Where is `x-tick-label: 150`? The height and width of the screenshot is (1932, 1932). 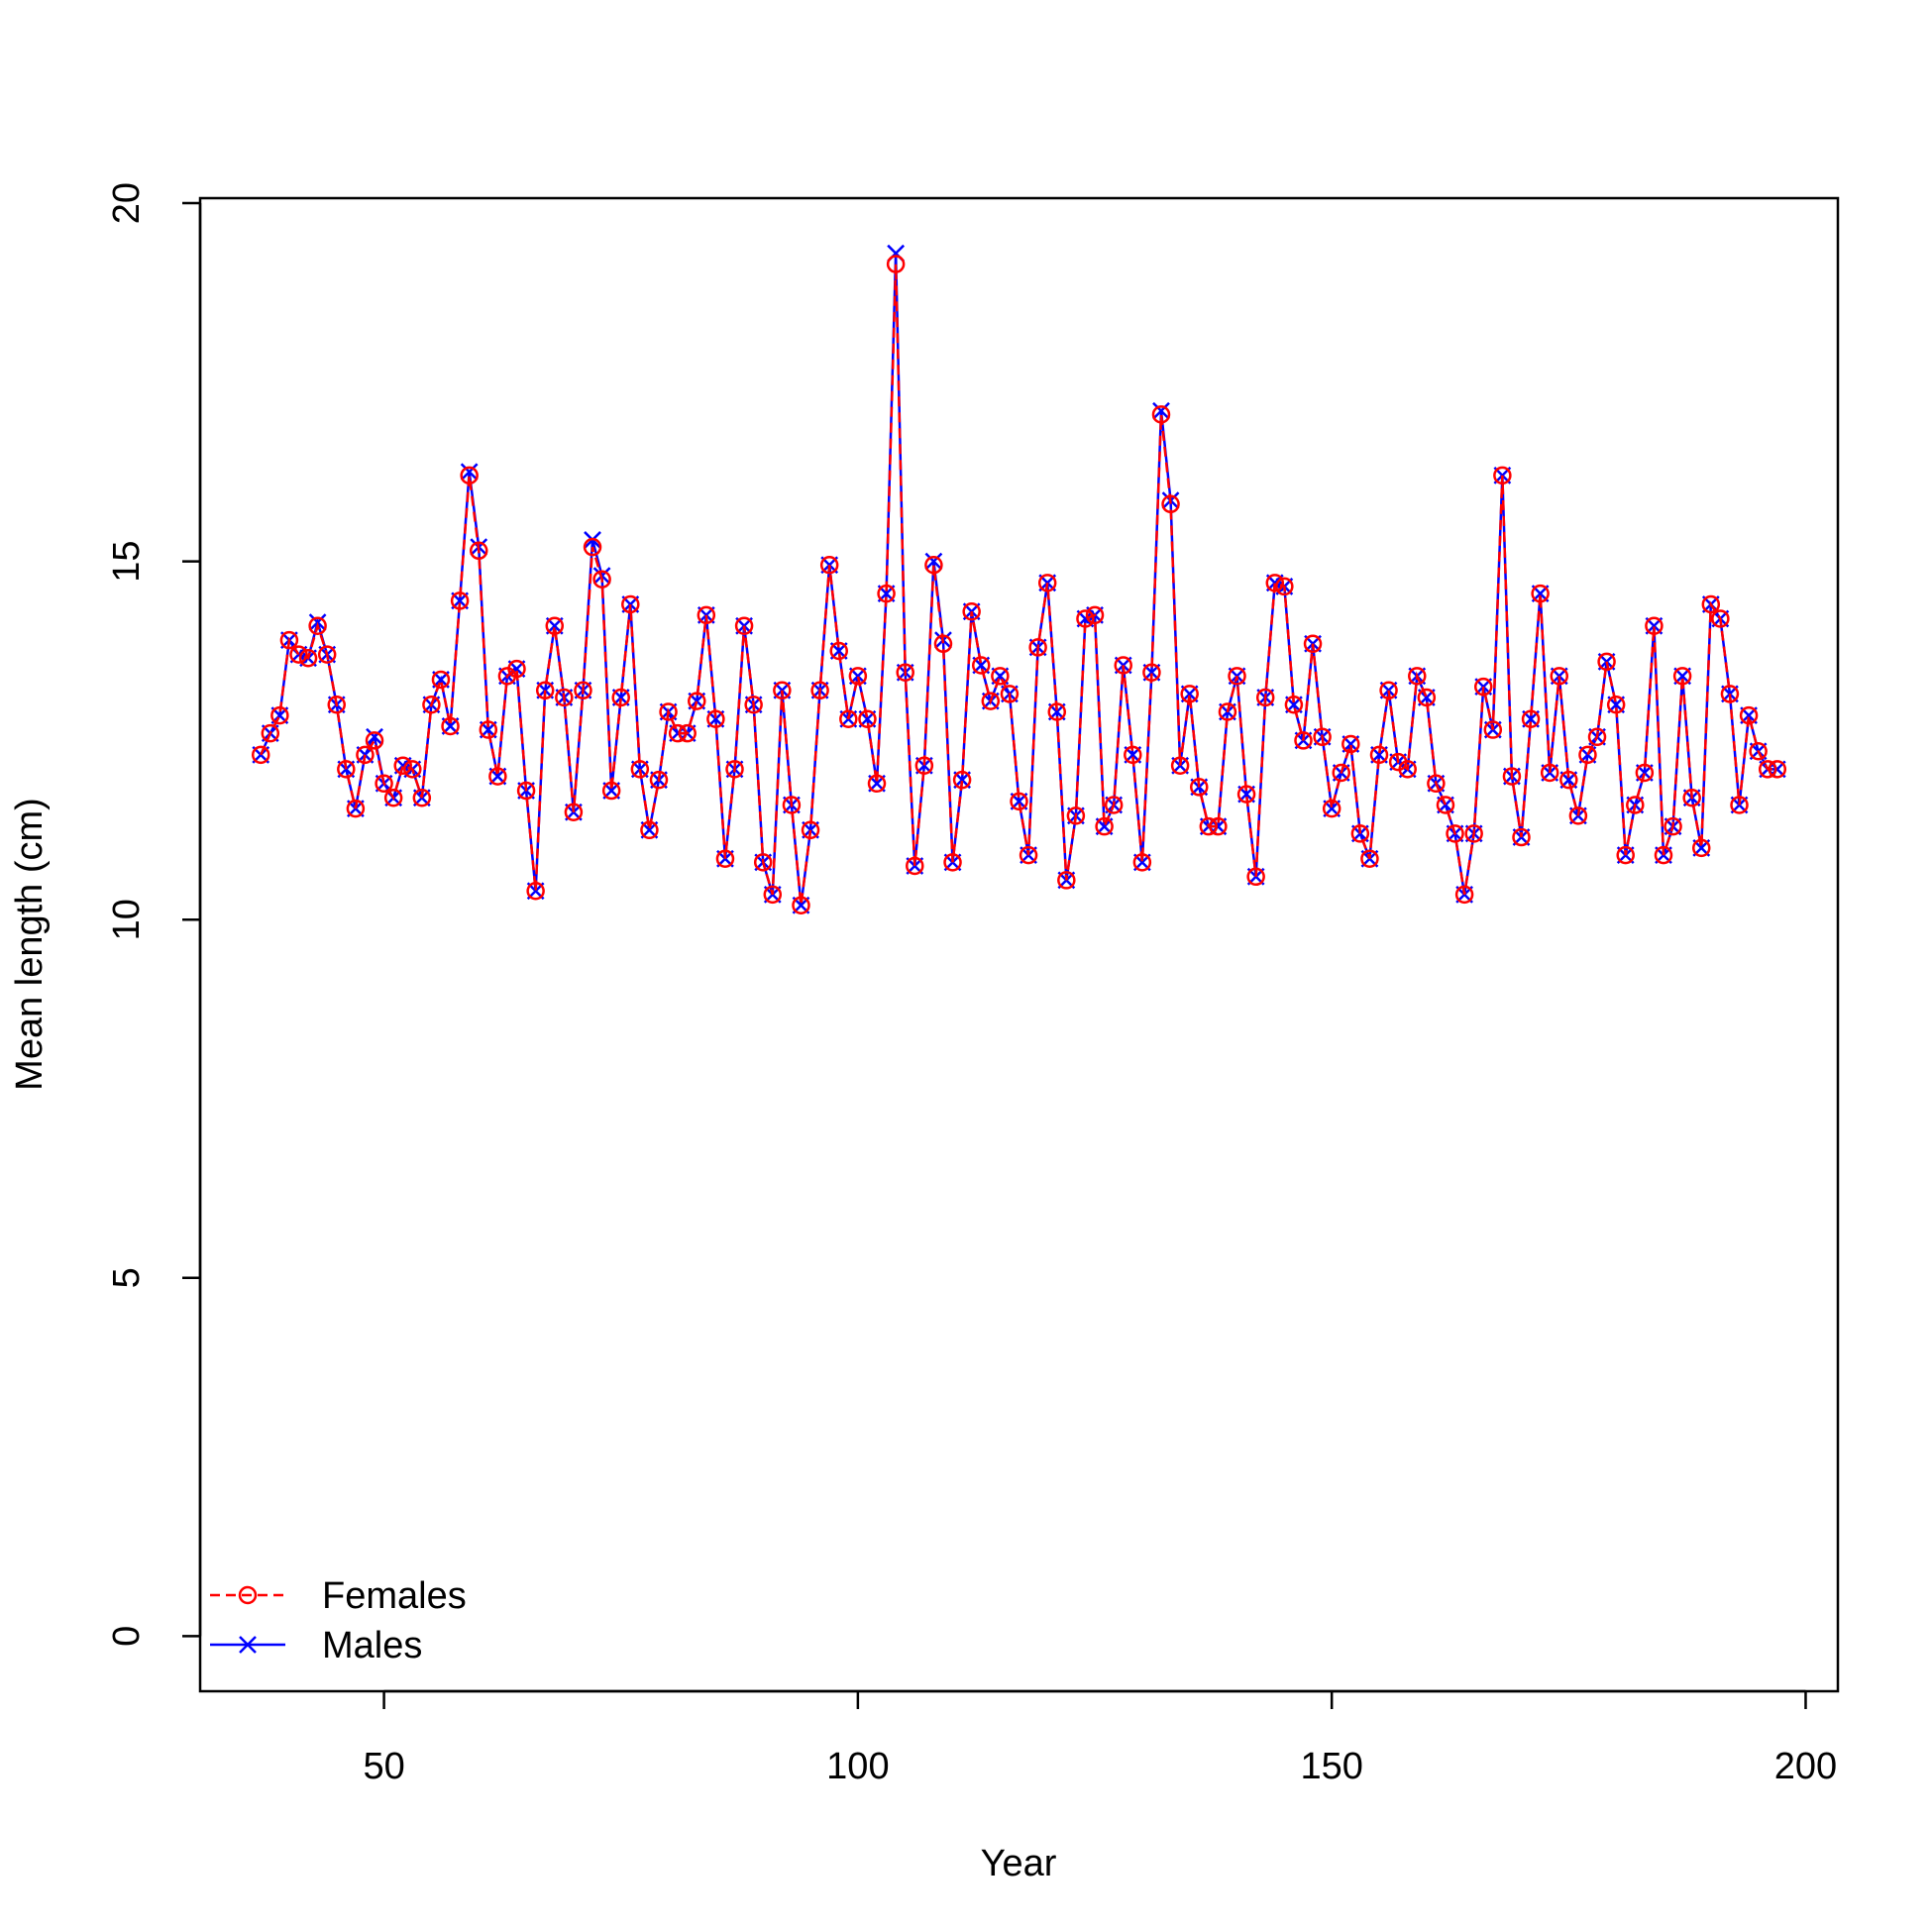
x-tick-label: 150 is located at coordinates (1331, 1766).